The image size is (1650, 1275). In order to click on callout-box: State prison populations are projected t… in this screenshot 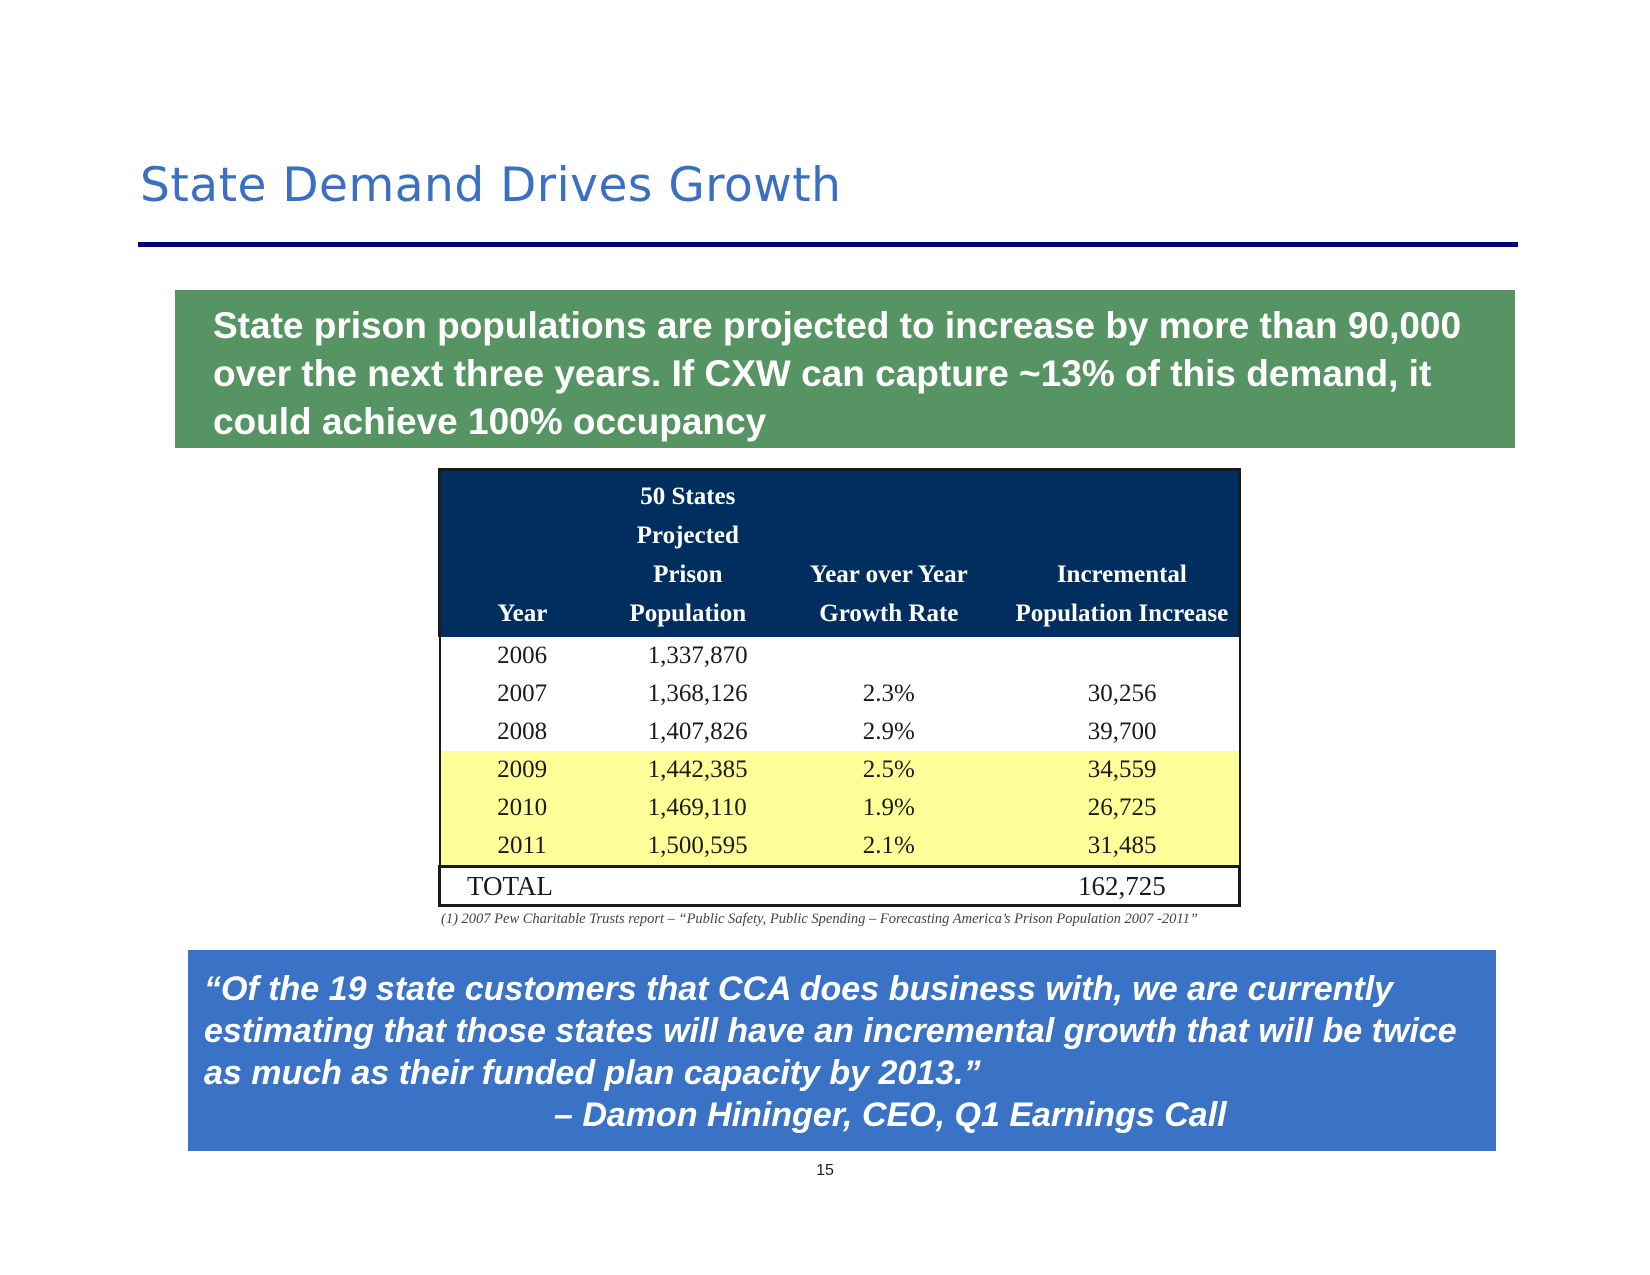, I will do `click(845, 369)`.